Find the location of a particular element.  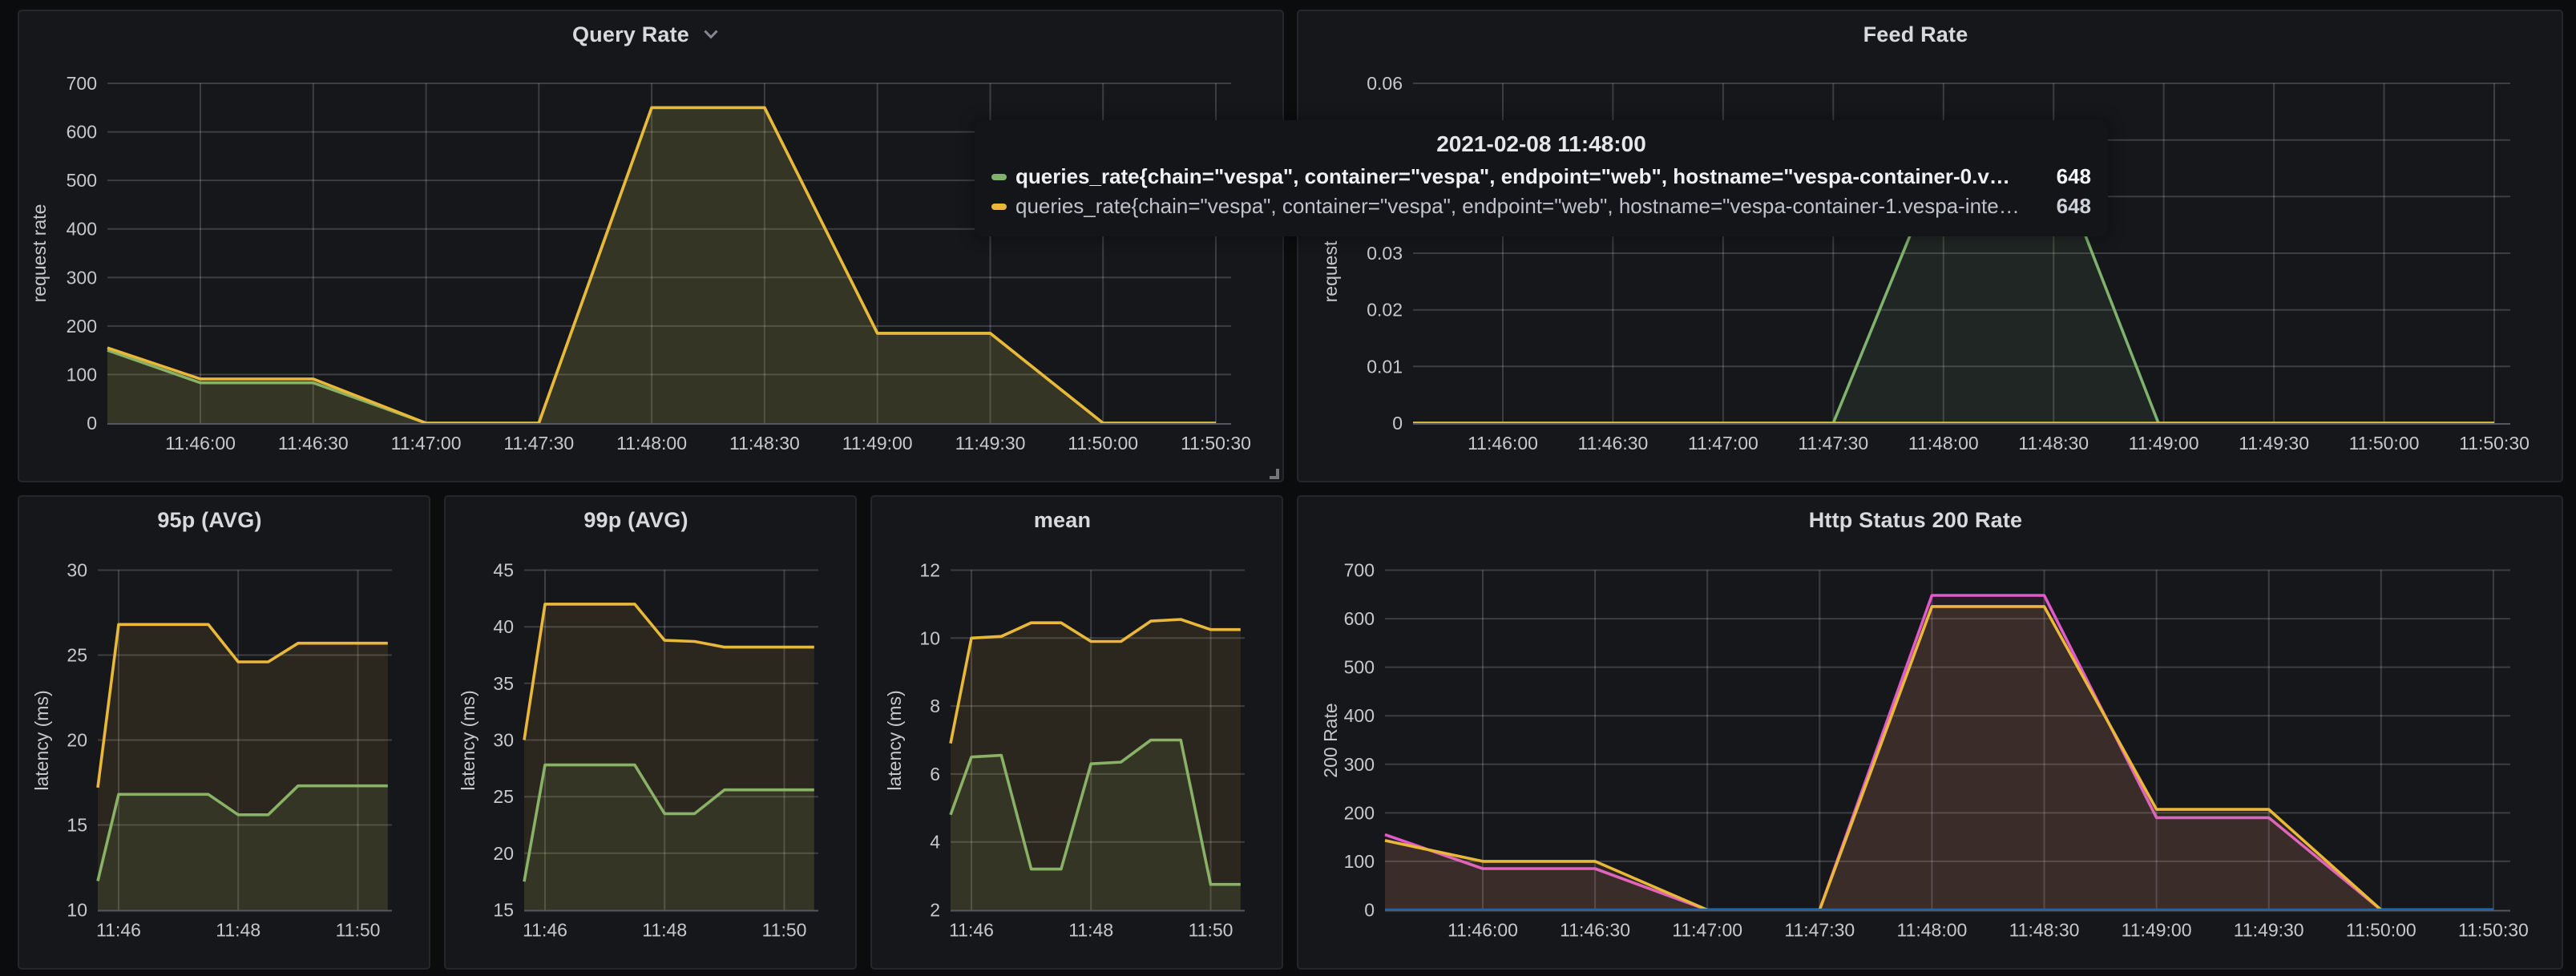

svg-text: 6 is located at coordinates (935, 774).